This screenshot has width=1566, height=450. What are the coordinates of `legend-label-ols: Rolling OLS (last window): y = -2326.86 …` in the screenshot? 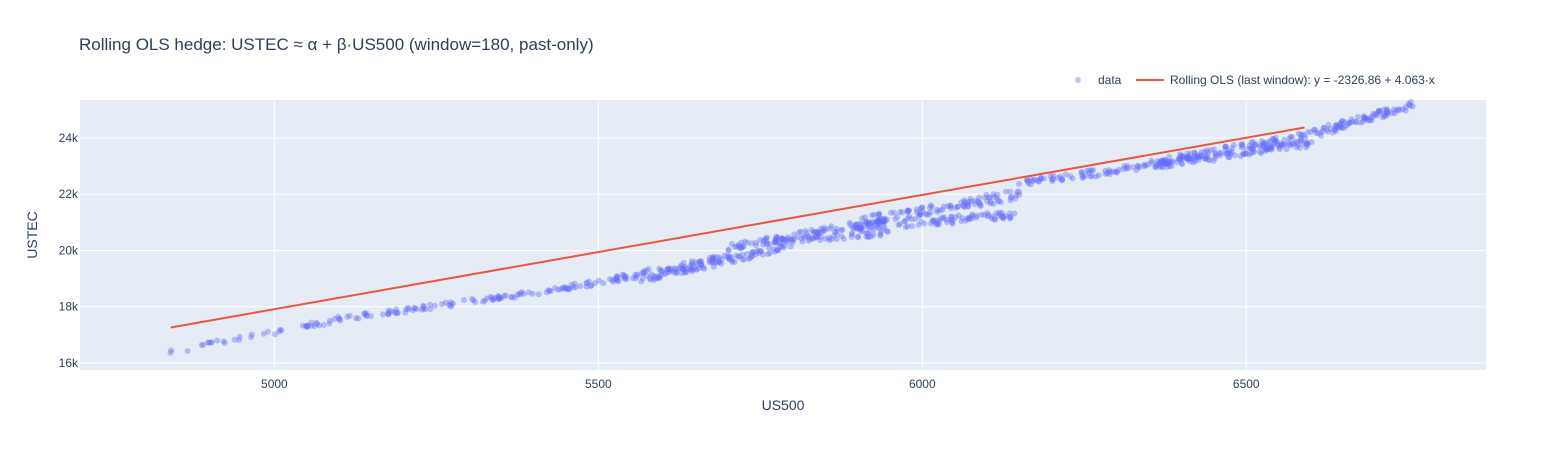 It's located at (1302, 80).